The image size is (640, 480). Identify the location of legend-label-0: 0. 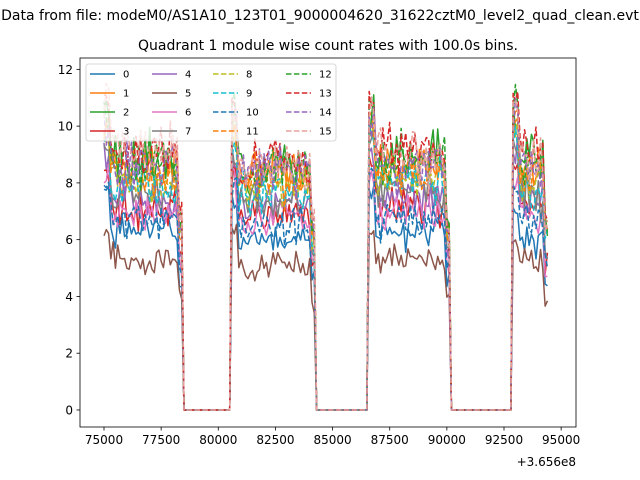
(126, 75).